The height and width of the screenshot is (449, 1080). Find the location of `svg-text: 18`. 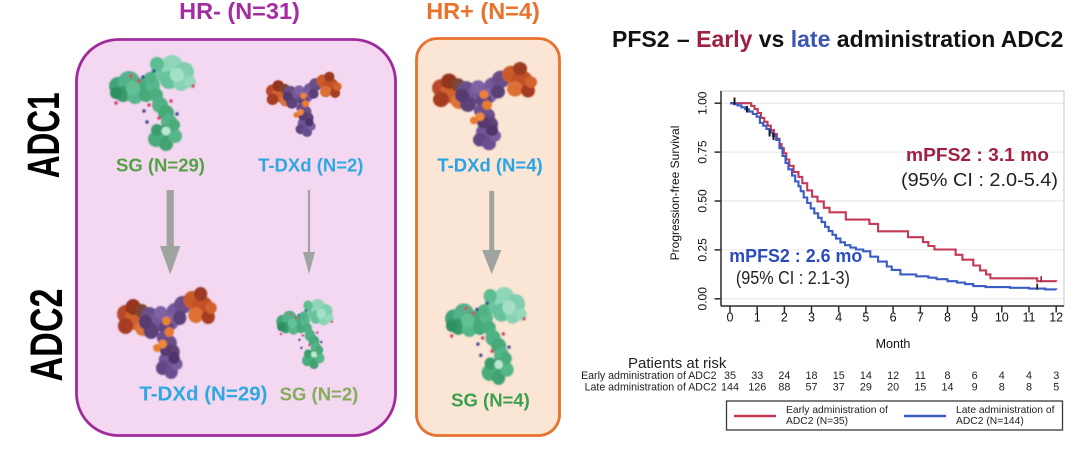

svg-text: 18 is located at coordinates (811, 376).